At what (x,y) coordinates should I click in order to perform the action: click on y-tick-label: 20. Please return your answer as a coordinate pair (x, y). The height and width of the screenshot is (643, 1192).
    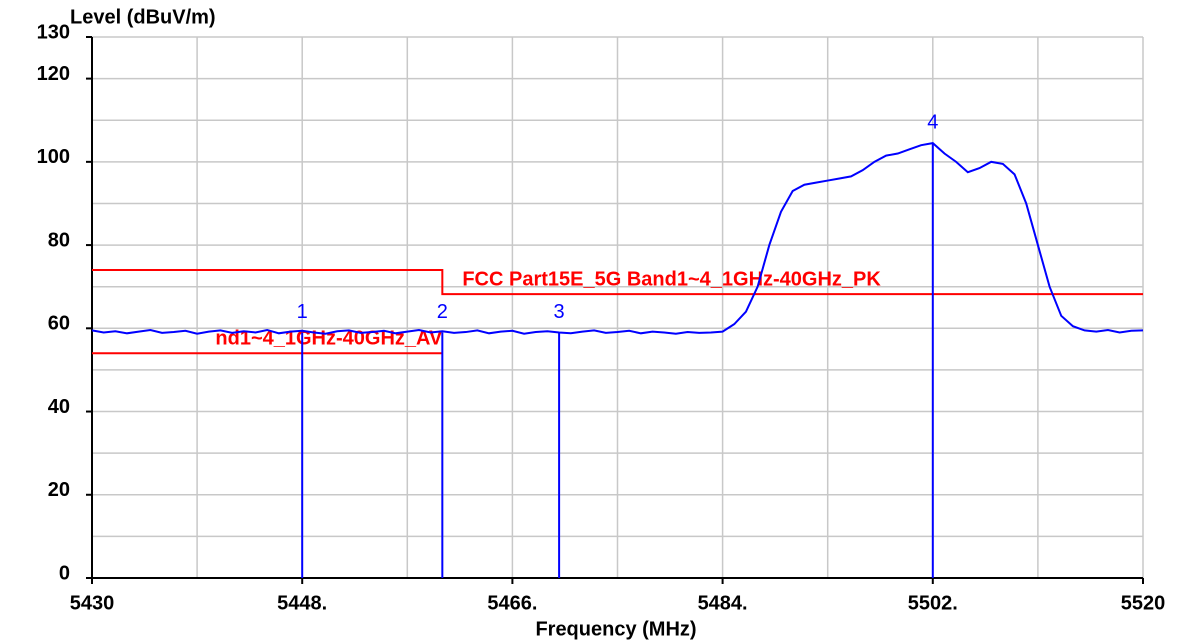
    Looking at the image, I should click on (59, 490).